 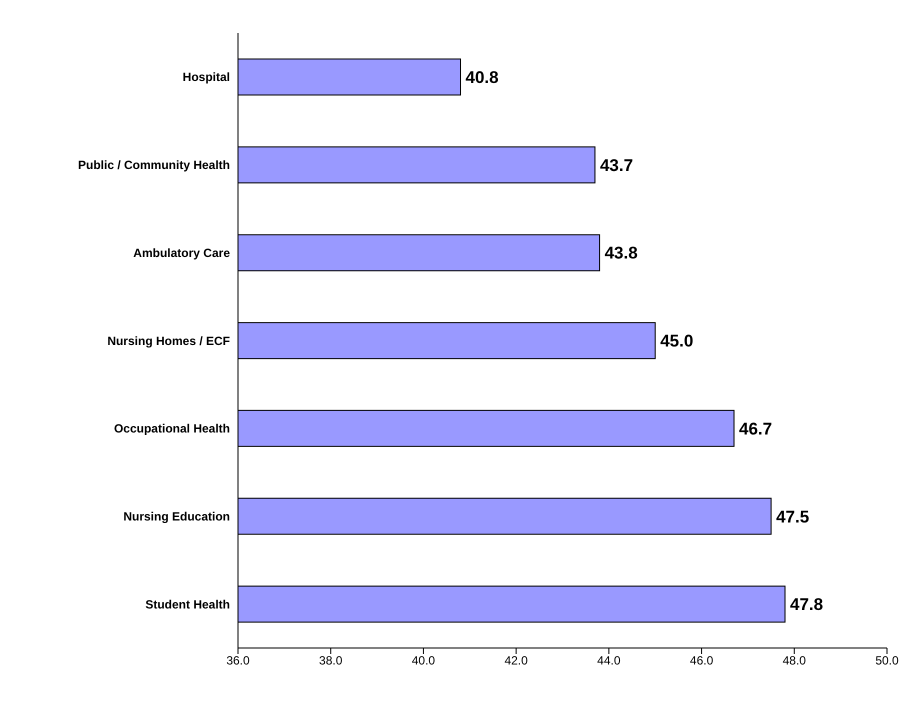 I want to click on y-tick-label: Ambulatory Care, so click(x=181, y=253).